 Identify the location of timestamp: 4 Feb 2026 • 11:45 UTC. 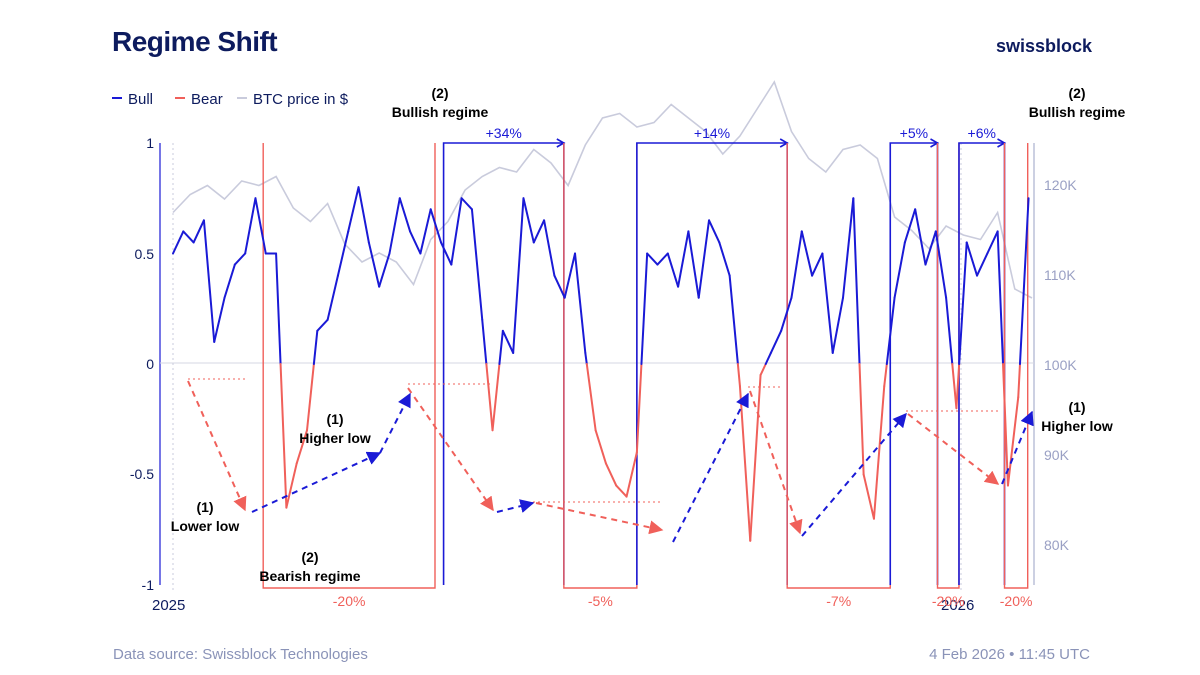
(1009, 654).